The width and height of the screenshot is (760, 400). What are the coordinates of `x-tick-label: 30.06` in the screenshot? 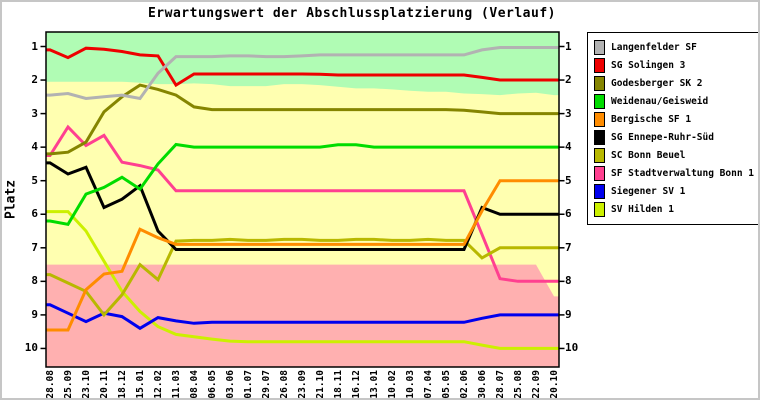 It's located at (482, 384).